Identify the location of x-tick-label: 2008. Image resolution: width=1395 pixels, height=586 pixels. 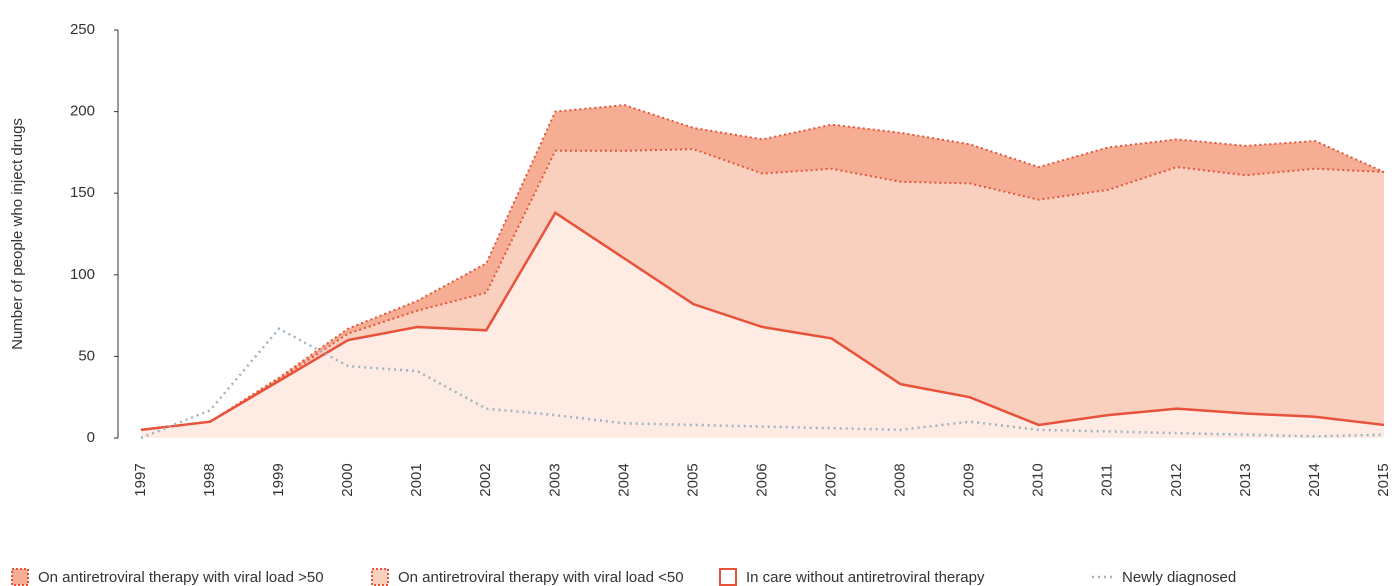
(900, 479).